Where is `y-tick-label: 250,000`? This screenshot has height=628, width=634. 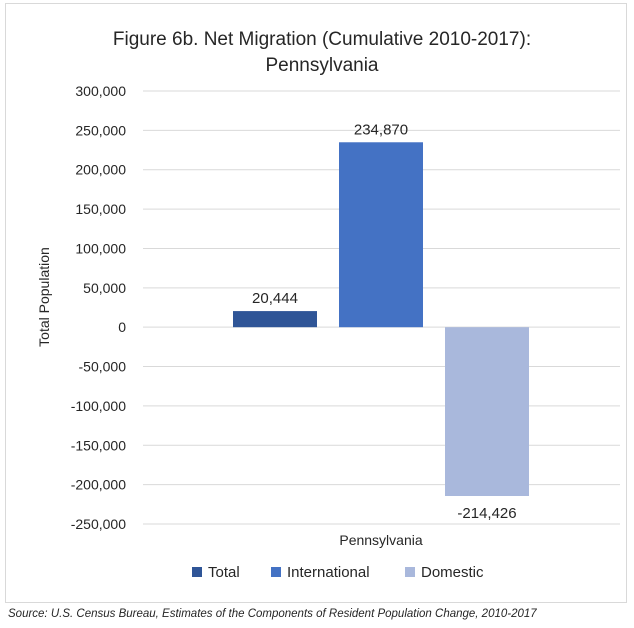
y-tick-label: 250,000 is located at coordinates (100, 130).